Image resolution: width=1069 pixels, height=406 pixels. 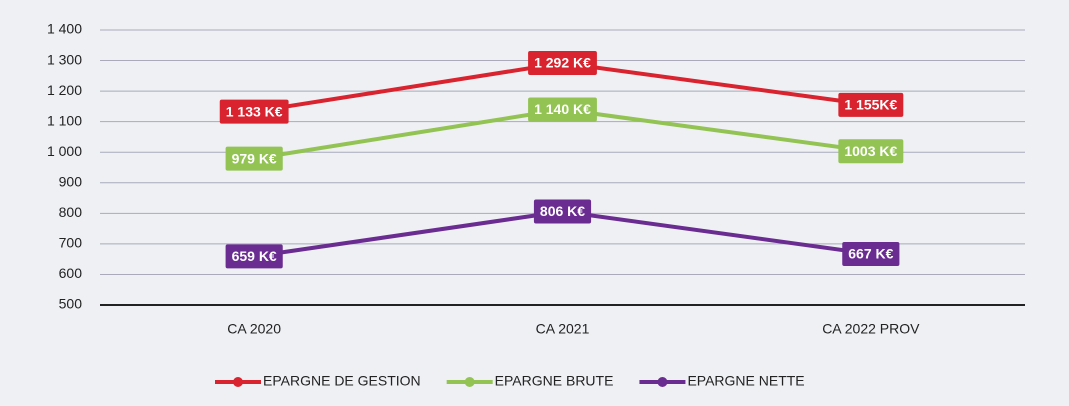 I want to click on y-tick-label: 500, so click(x=71, y=304).